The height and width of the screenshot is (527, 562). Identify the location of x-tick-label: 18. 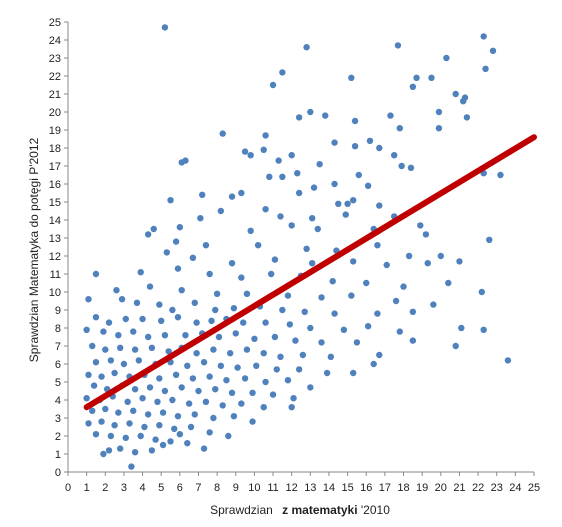
(403, 488).